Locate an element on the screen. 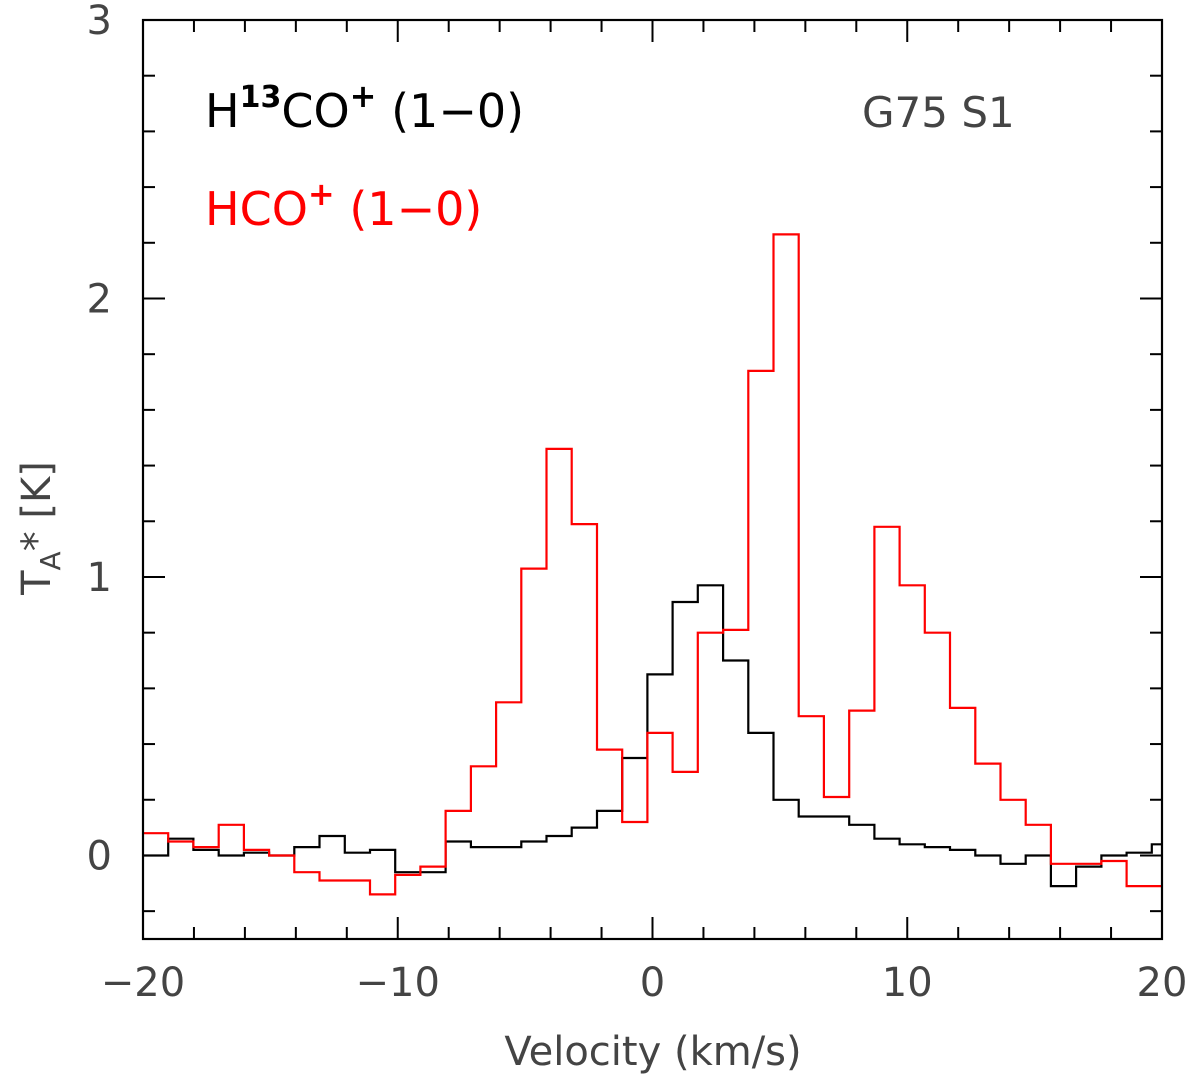  legend-hco-tail: (1−0) is located at coordinates (409, 209).